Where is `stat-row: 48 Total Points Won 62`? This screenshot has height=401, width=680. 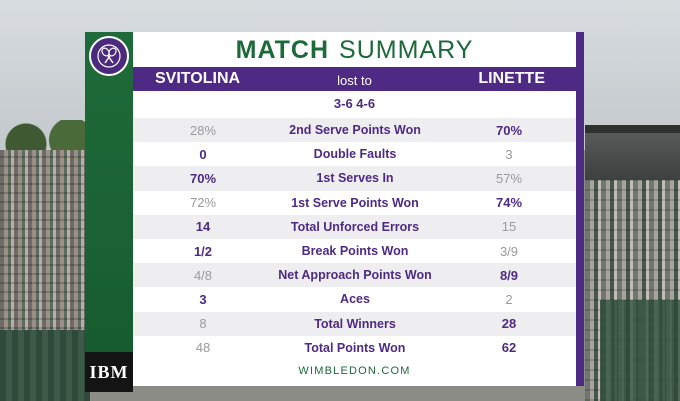
stat-row: 48 Total Points Won 62 is located at coordinates (354, 348).